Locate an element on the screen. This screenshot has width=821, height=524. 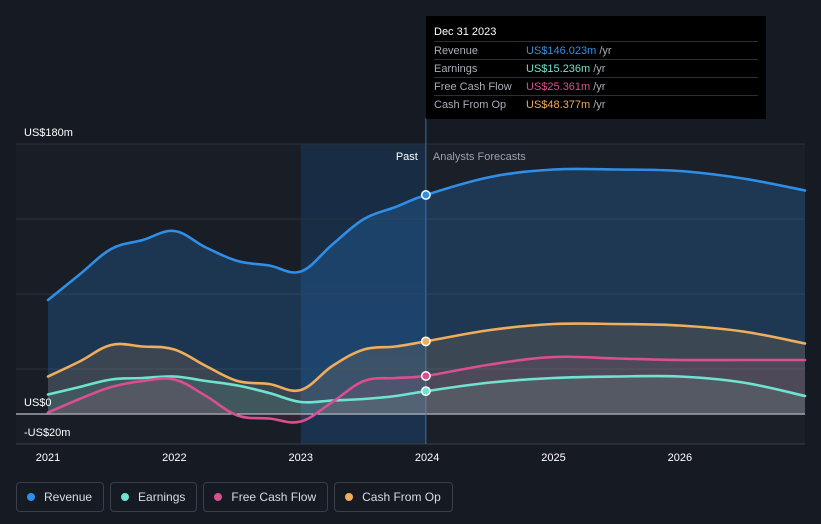
tooltip-value: US$48.377m is located at coordinates (558, 104).